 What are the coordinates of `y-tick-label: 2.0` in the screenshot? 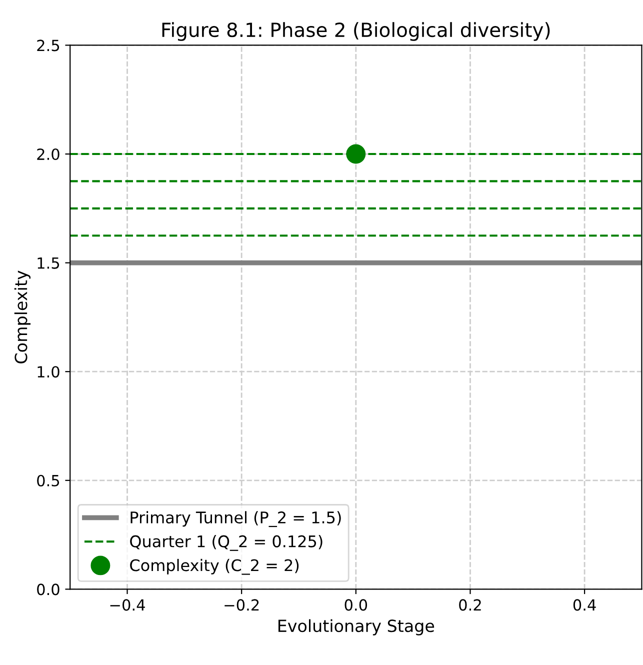 It's located at (48, 154).